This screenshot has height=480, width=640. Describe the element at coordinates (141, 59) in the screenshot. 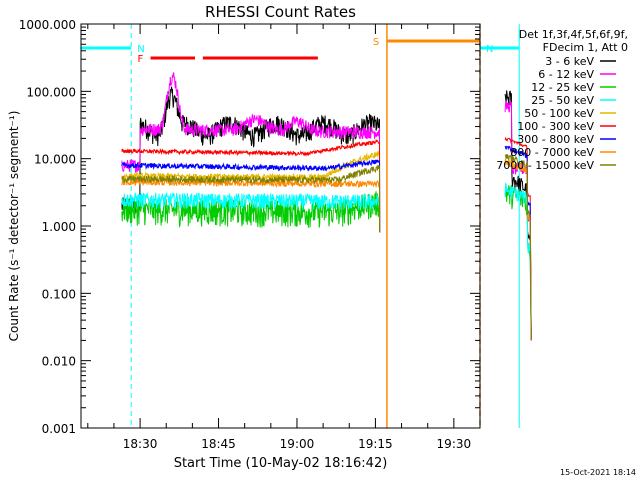

I see `flare-label: F` at that location.